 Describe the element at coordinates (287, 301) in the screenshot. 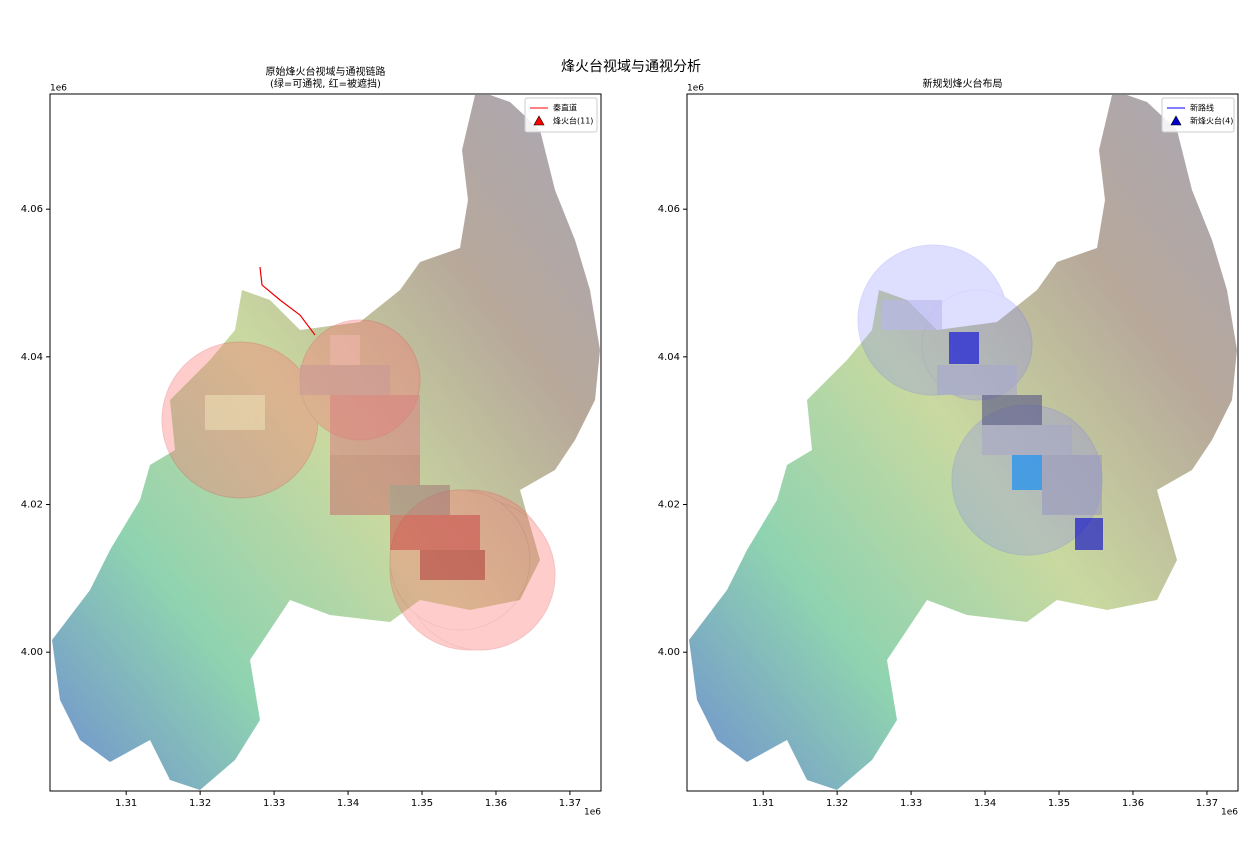

I see `road` at that location.